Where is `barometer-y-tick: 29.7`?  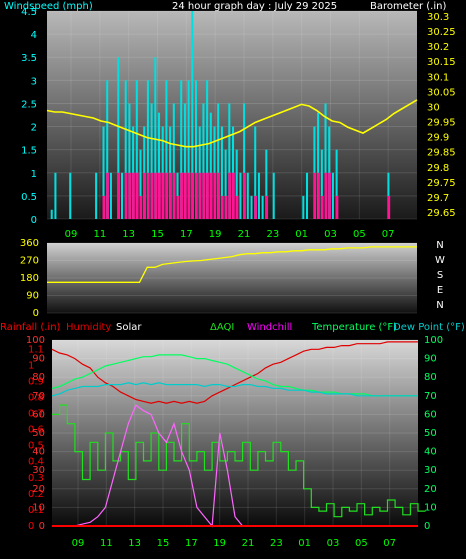 barometer-y-tick: 29.7 is located at coordinates (438, 198).